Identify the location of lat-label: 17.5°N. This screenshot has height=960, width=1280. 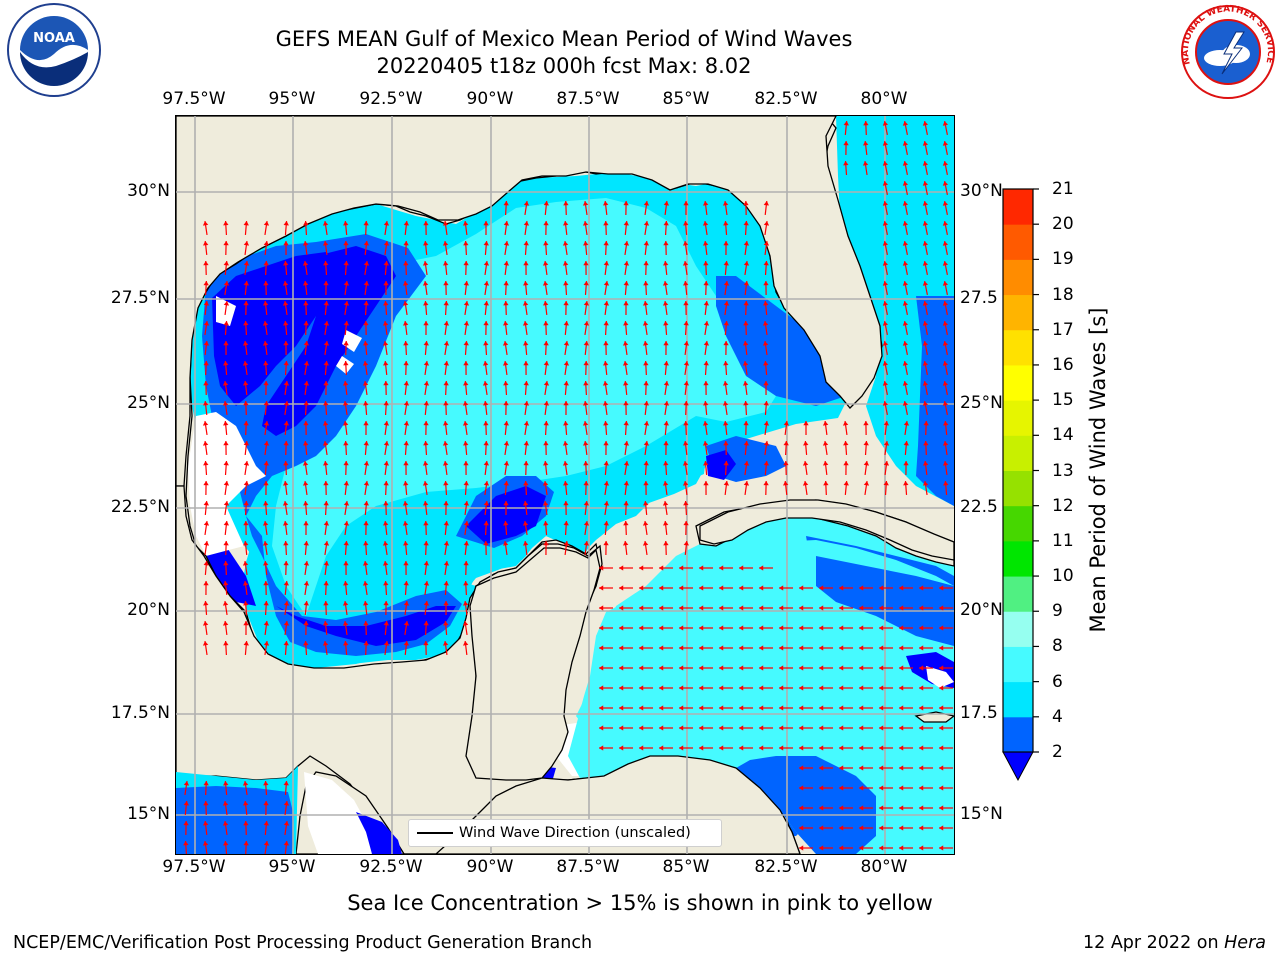
(140, 713).